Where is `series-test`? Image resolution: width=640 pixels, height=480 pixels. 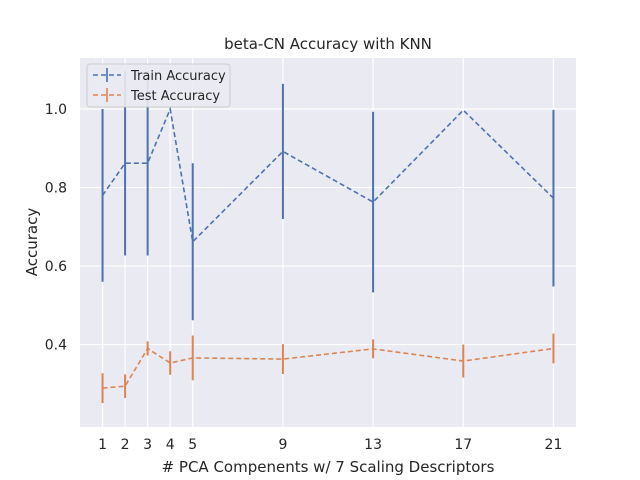 series-test is located at coordinates (328, 368).